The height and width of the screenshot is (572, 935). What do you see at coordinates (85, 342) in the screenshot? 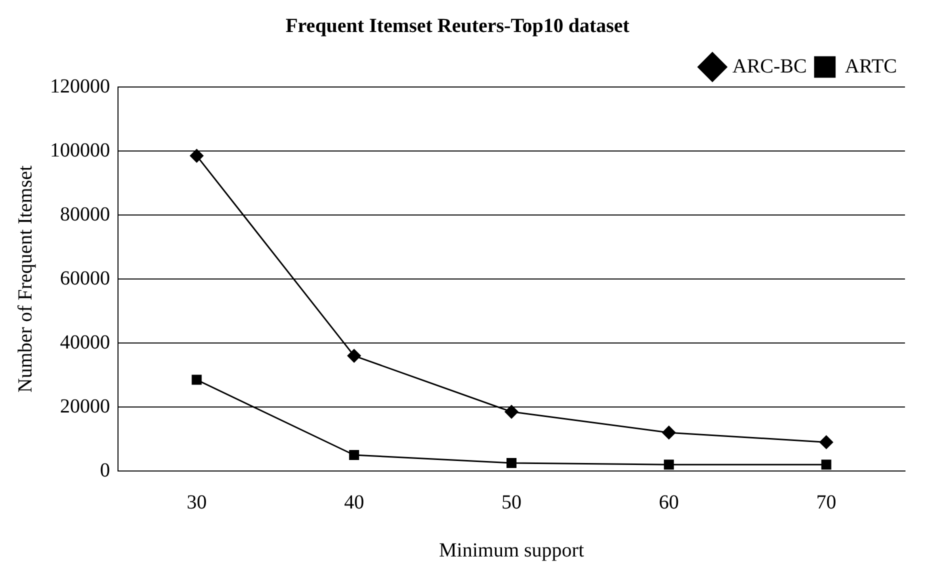
I see `y-tick-label: 40000` at bounding box center [85, 342].